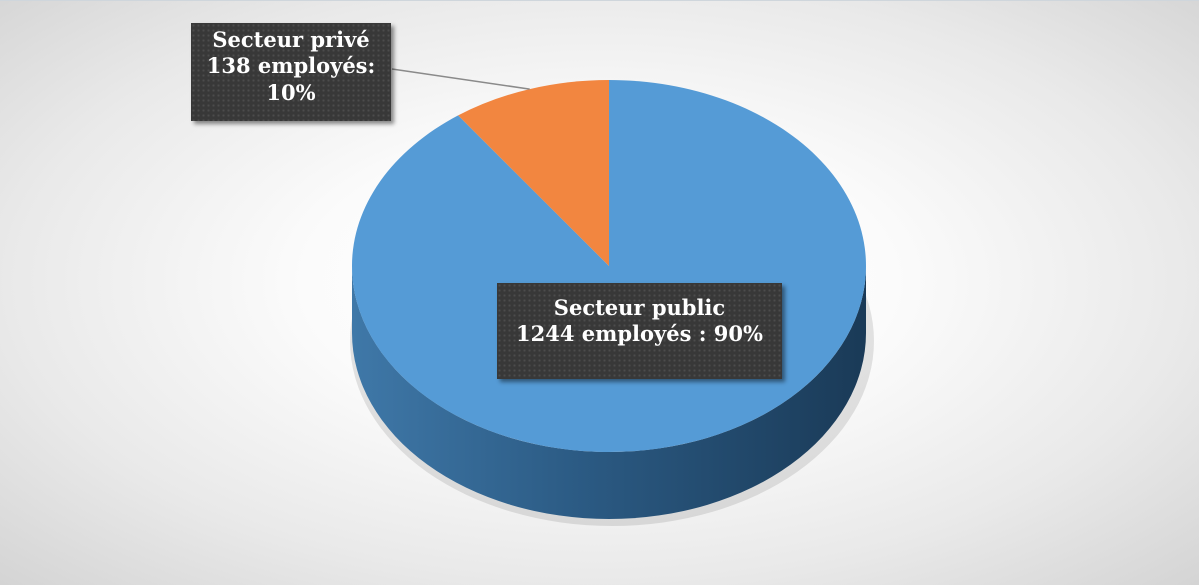 The image size is (1199, 585). Describe the element at coordinates (291, 39) in the screenshot. I see `label-secteur-prive-name: Secteur privé` at that location.